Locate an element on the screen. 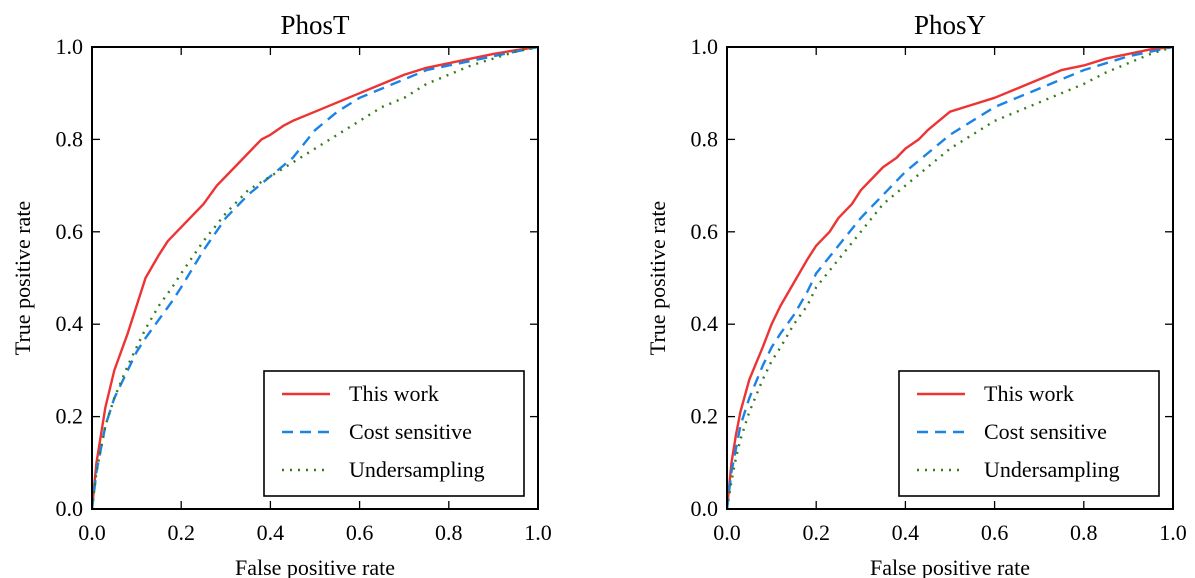 This screenshot has width=1195, height=578. chart-title: PhosY is located at coordinates (950, 25).